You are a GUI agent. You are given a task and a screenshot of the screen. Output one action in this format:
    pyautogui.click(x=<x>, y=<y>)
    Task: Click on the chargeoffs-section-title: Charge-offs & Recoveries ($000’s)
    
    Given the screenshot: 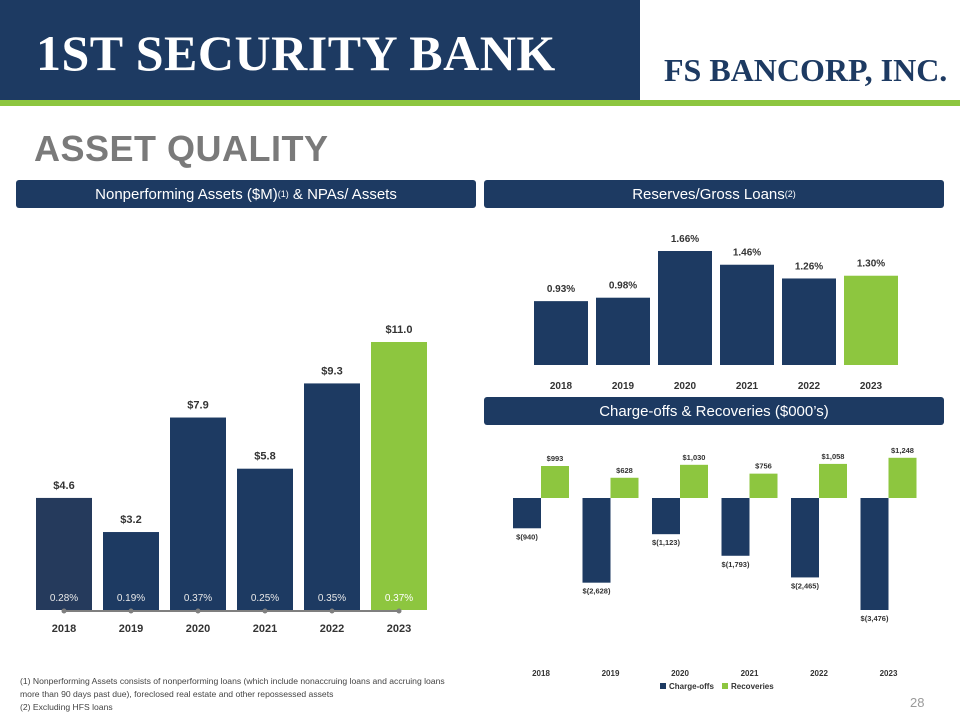 What is the action you would take?
    pyautogui.click(x=714, y=411)
    